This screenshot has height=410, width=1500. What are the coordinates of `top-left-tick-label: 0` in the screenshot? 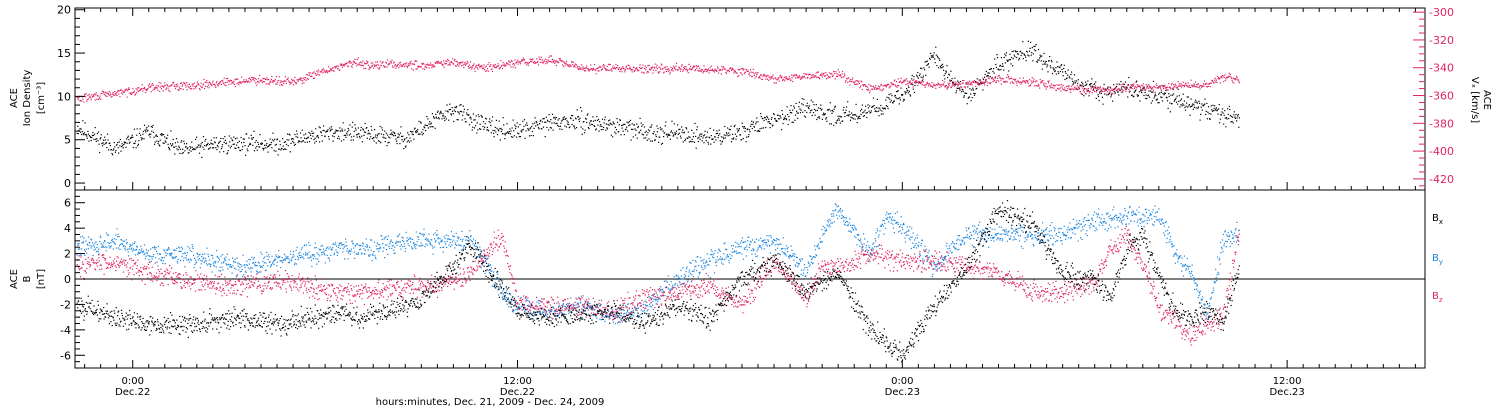 It's located at (67, 183).